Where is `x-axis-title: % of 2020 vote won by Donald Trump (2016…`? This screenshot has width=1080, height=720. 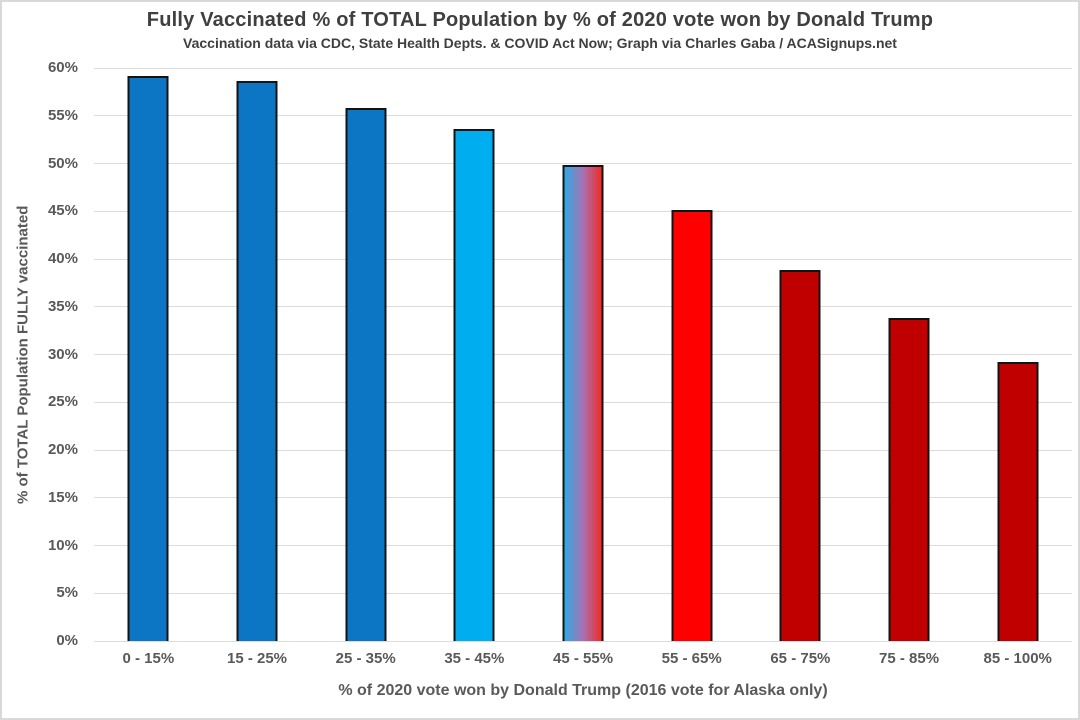 x-axis-title: % of 2020 vote won by Donald Trump (2016… is located at coordinates (583, 690).